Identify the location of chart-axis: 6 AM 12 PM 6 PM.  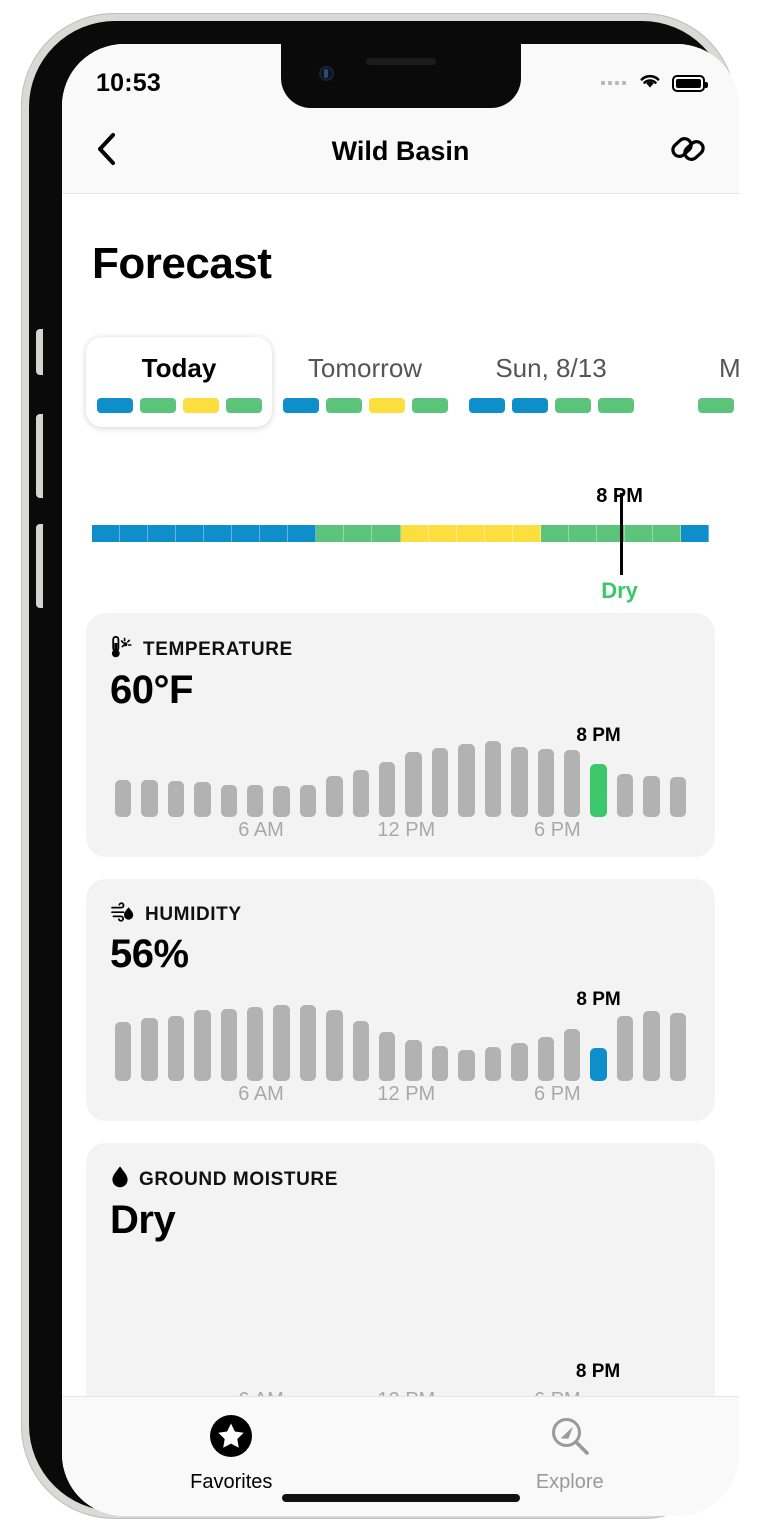
(400, 831).